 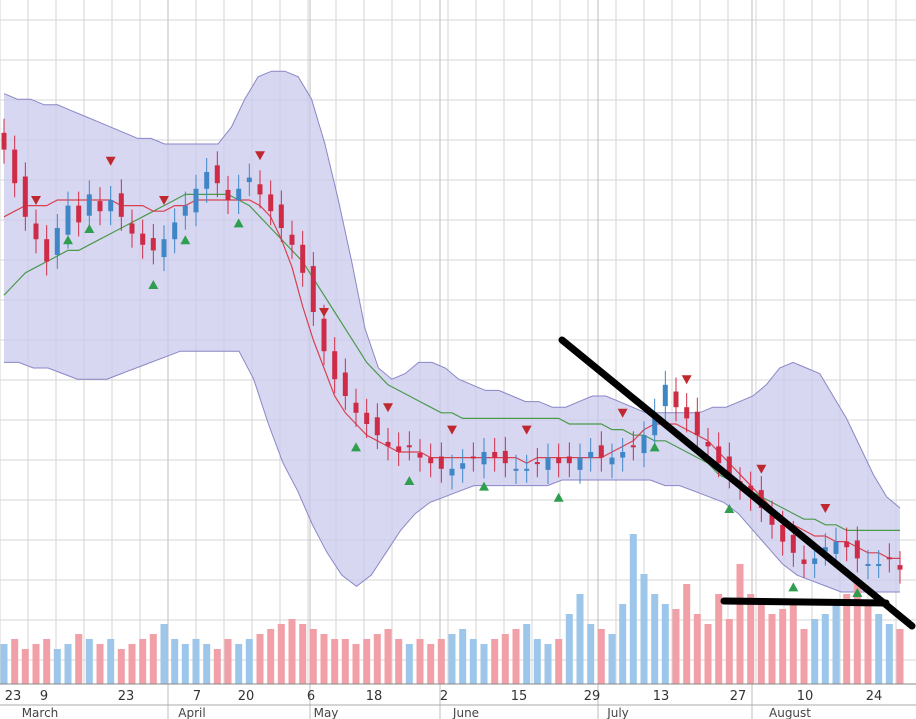 What do you see at coordinates (592, 696) in the screenshot?
I see `x-tick-label: 29` at bounding box center [592, 696].